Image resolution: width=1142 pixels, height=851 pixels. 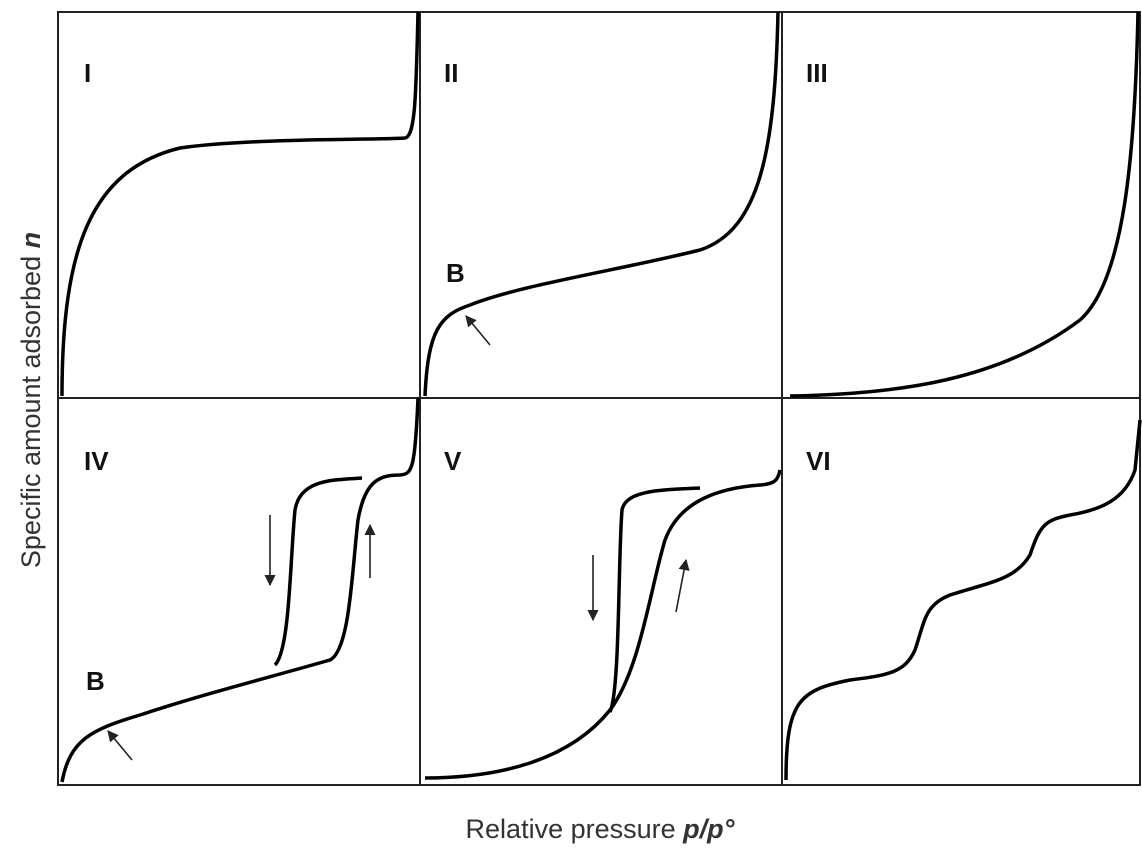 I want to click on panel-label: II, so click(x=451, y=73).